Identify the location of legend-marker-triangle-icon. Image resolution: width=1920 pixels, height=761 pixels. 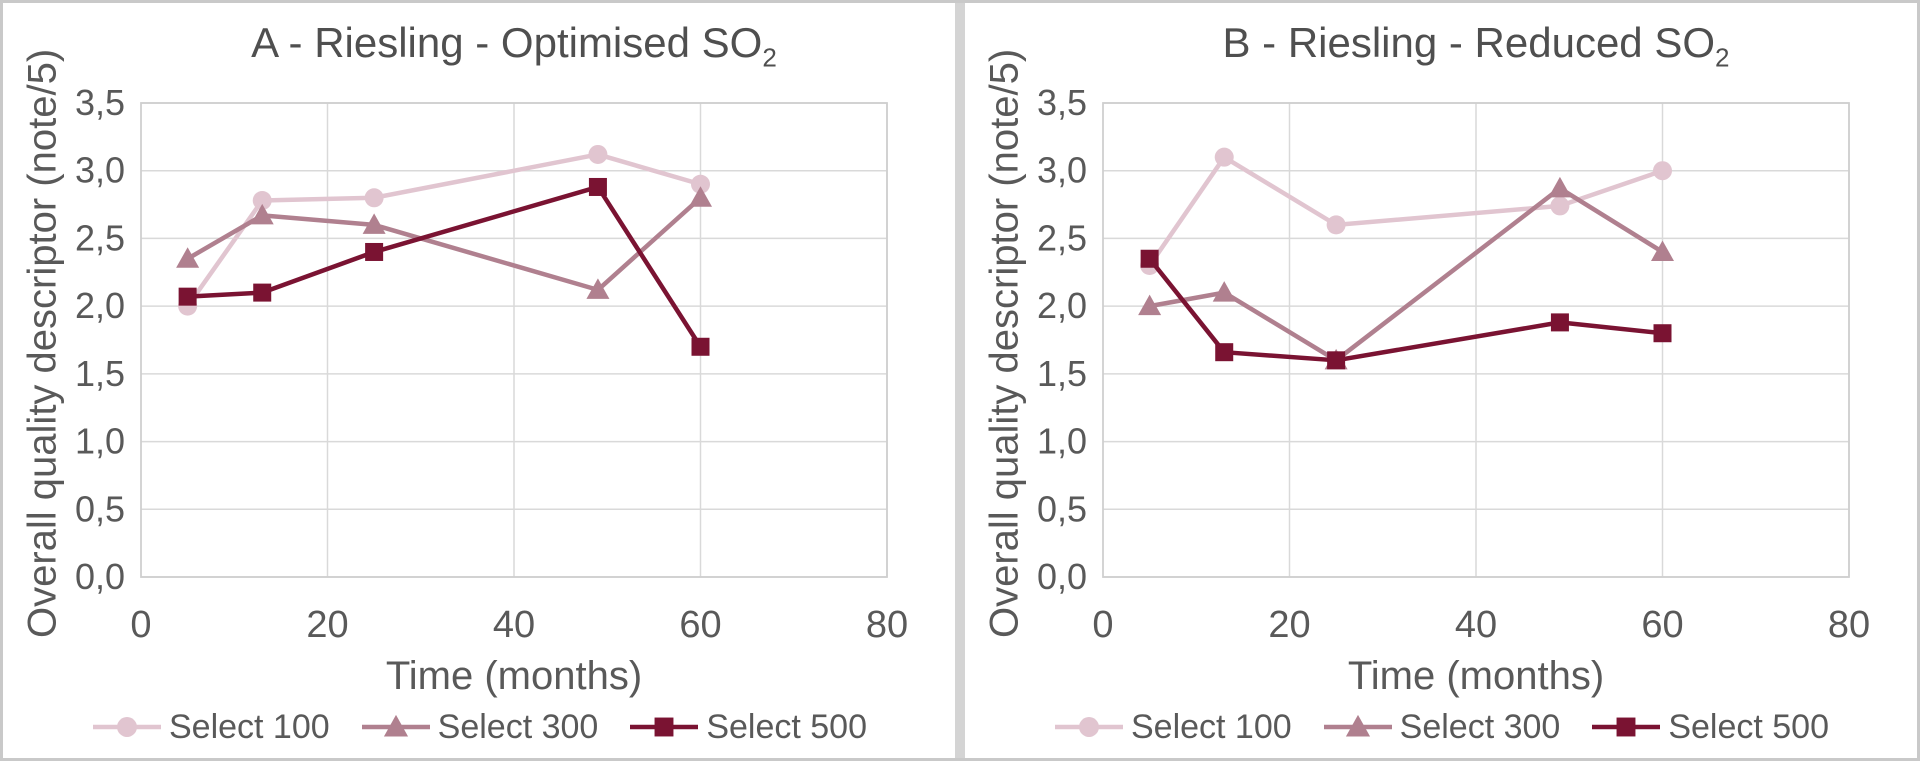
(395, 725).